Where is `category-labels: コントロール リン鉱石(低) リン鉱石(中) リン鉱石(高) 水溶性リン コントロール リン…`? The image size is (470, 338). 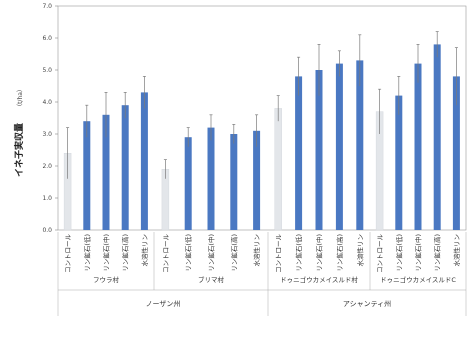
category-labels: コントロール リン鉱石(低) リン鉱石(中) リン鉱石(高) 水溶性リン コントロール リン… is located at coordinates (262, 254).